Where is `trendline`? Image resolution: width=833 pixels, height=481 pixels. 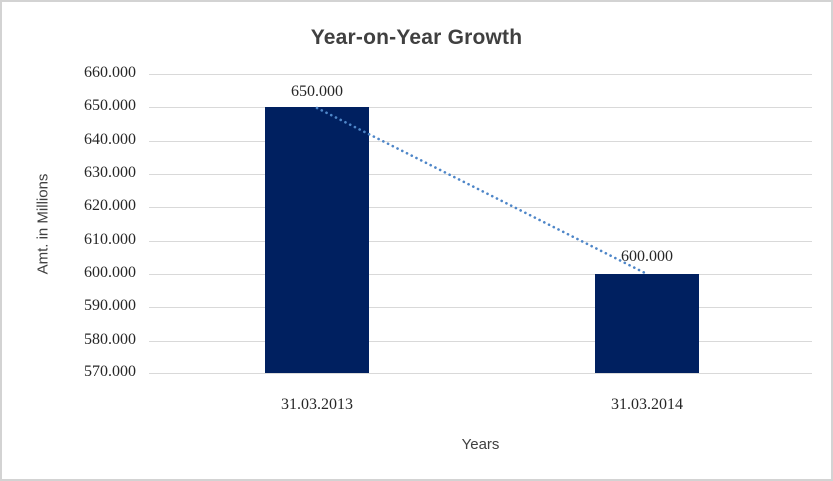
trendline is located at coordinates (482, 191).